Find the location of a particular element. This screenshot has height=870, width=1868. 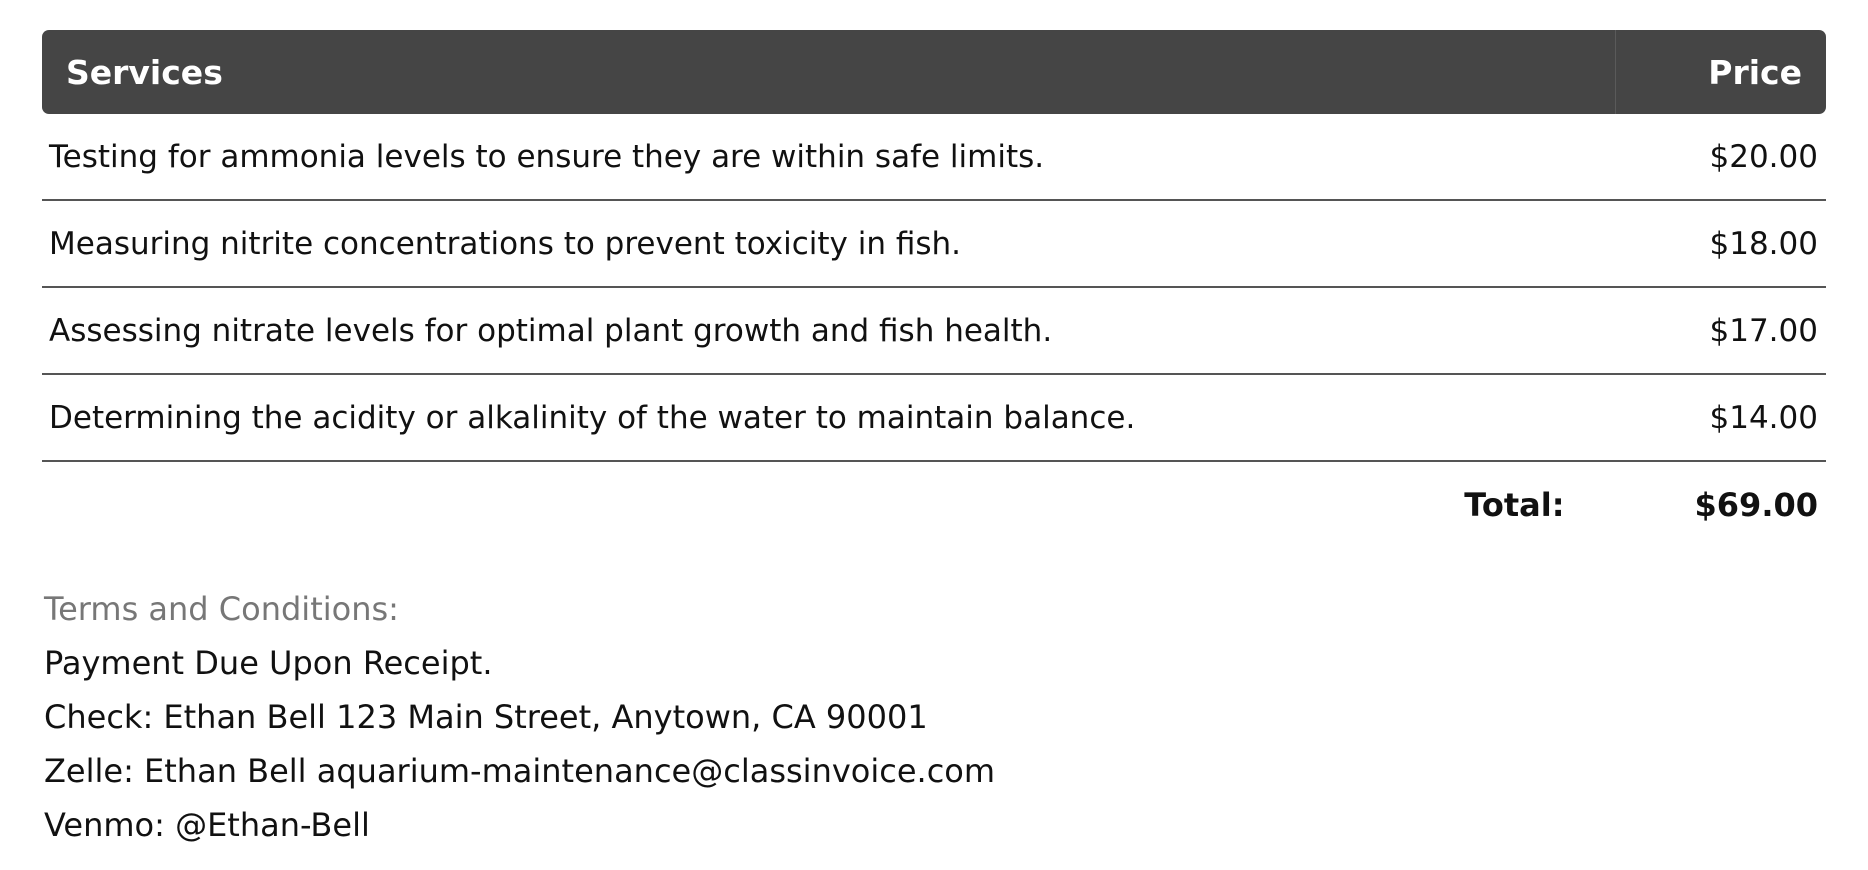

terms-title: Terms and Conditions: is located at coordinates (221, 609).